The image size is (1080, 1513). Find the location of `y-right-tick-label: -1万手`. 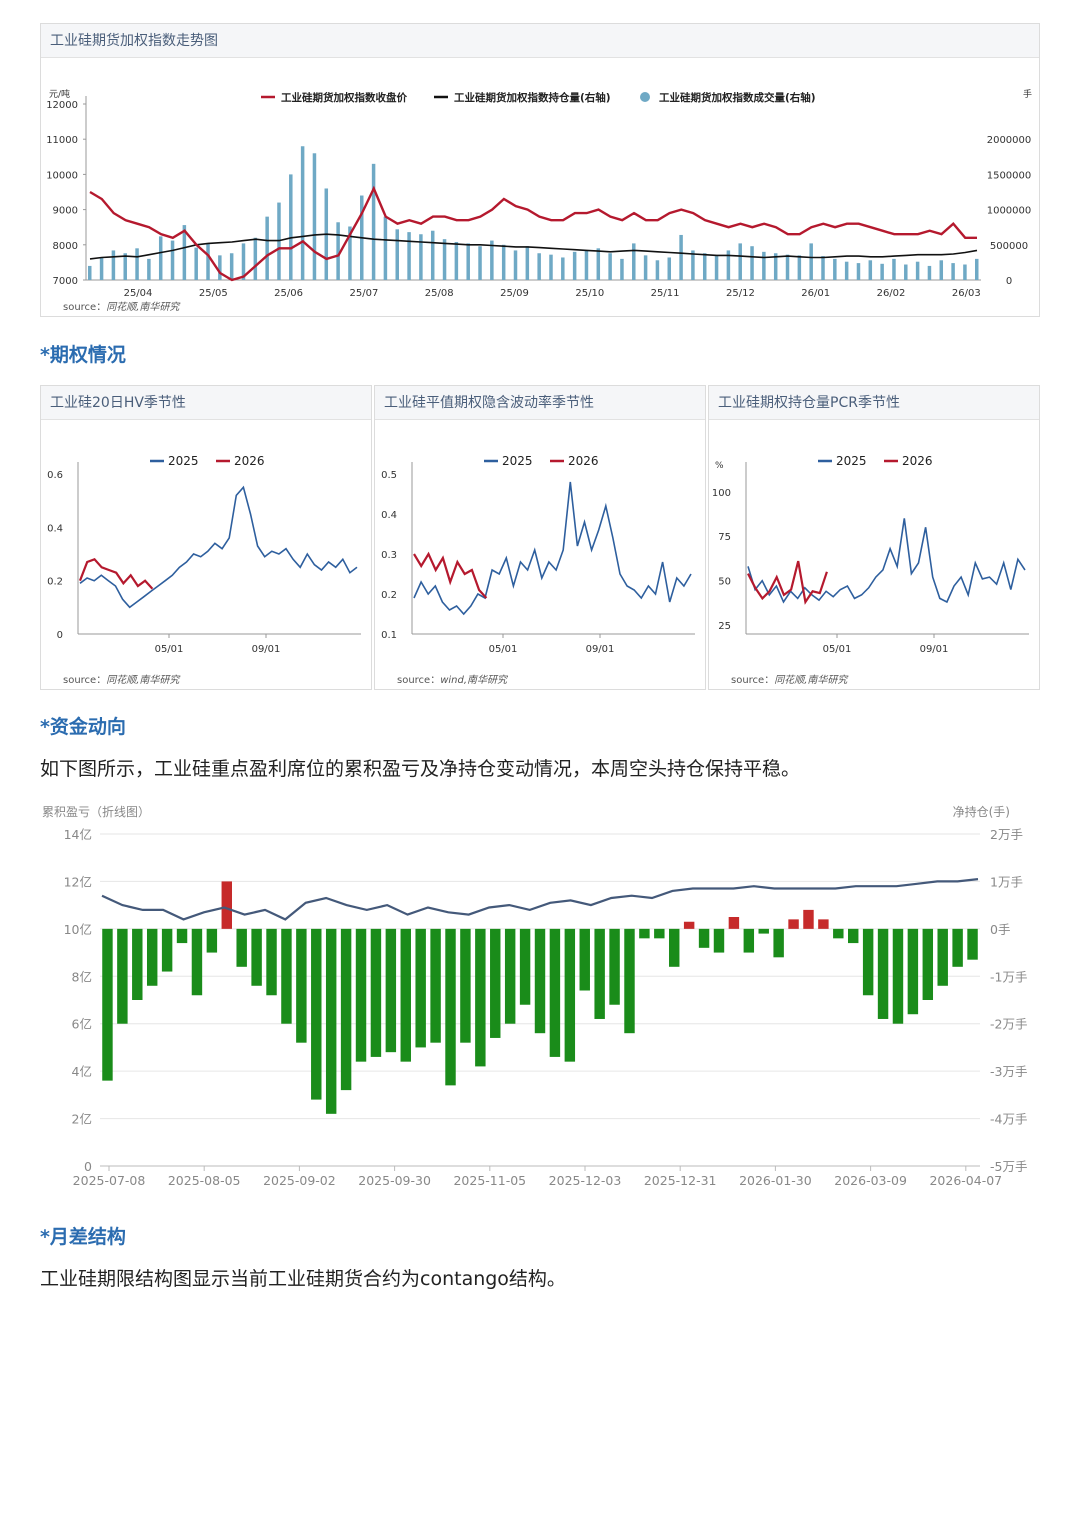

y-right-tick-label: -1万手 is located at coordinates (1008, 976).